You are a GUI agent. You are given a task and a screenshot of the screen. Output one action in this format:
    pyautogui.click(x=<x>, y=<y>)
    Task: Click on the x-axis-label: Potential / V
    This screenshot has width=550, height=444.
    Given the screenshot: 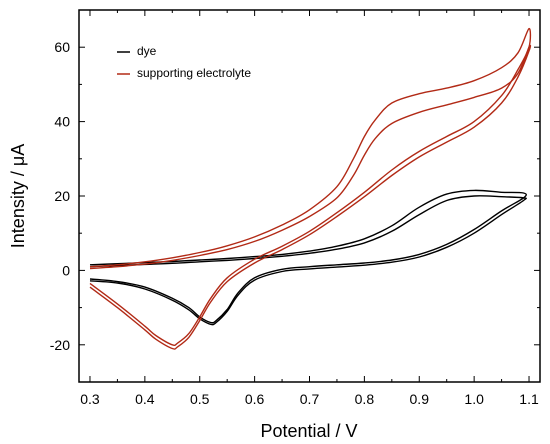 What is the action you would take?
    pyautogui.click(x=308, y=431)
    